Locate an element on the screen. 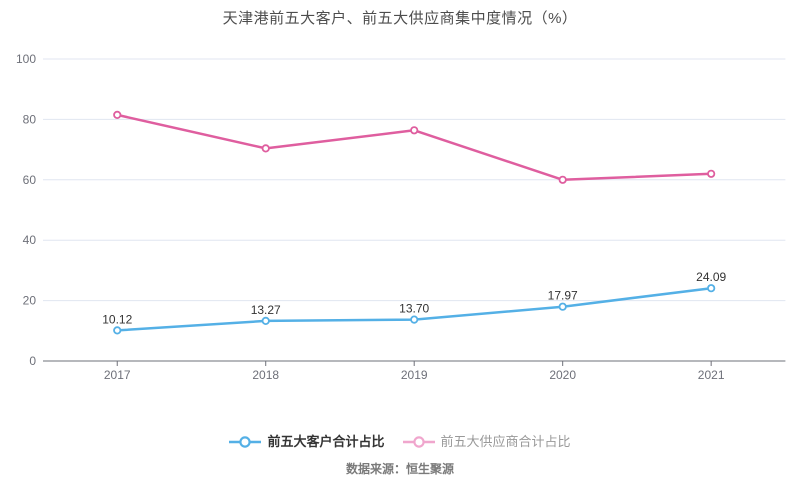  x-axis-label: 2018 is located at coordinates (265, 375).